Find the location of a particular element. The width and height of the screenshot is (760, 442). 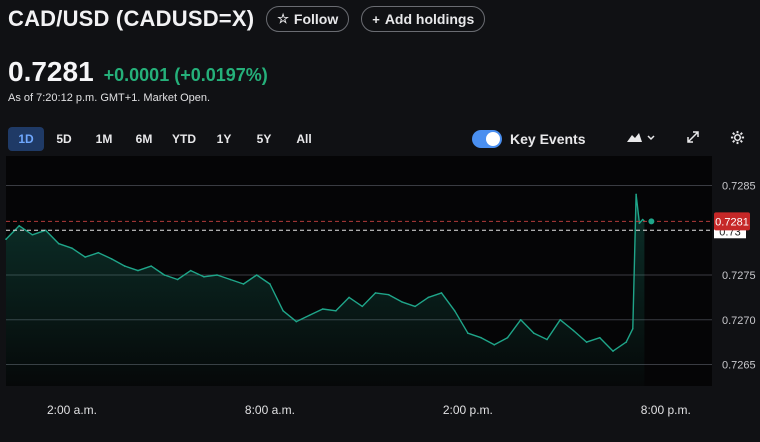

x-tick-label: 8:00 a.m. is located at coordinates (270, 410).